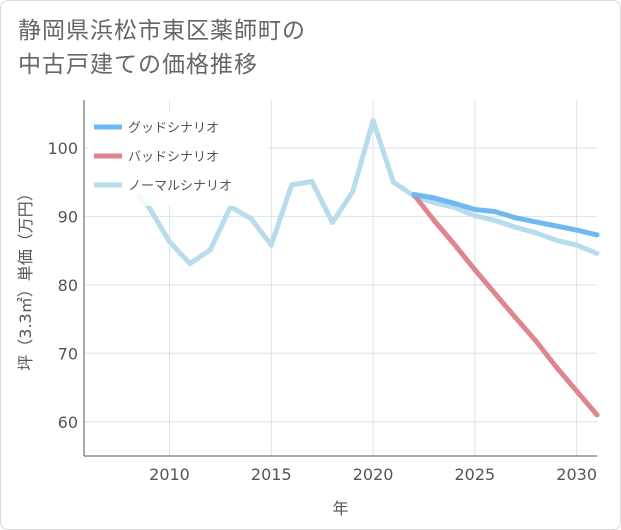 The height and width of the screenshot is (530, 621). What do you see at coordinates (162, 48) in the screenshot?
I see `chart-title: 静岡県浜松市東区薬師町の 中古戸建ての価格推移` at bounding box center [162, 48].